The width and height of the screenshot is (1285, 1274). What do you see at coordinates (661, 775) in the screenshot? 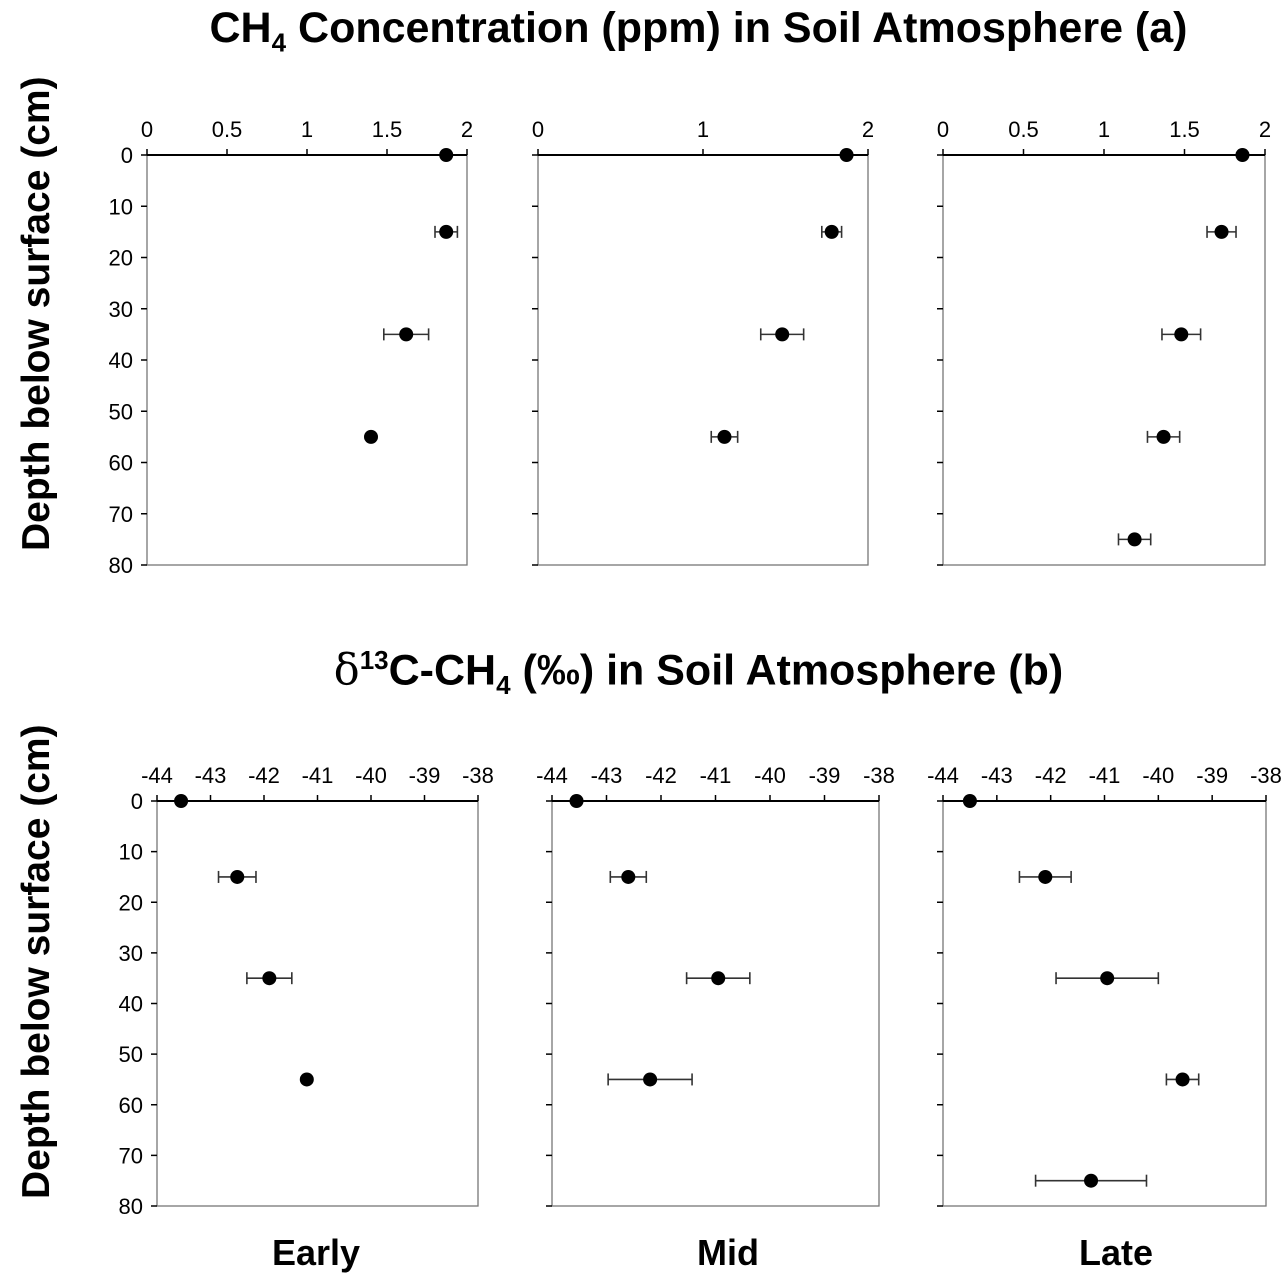
I see `b-mid-x-tick-label: -42` at bounding box center [661, 775].